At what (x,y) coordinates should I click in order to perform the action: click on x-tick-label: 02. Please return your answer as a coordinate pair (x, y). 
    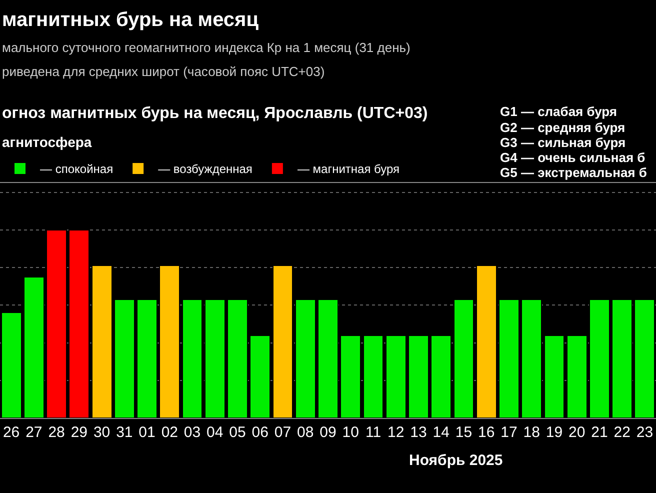
    Looking at the image, I should click on (169, 432).